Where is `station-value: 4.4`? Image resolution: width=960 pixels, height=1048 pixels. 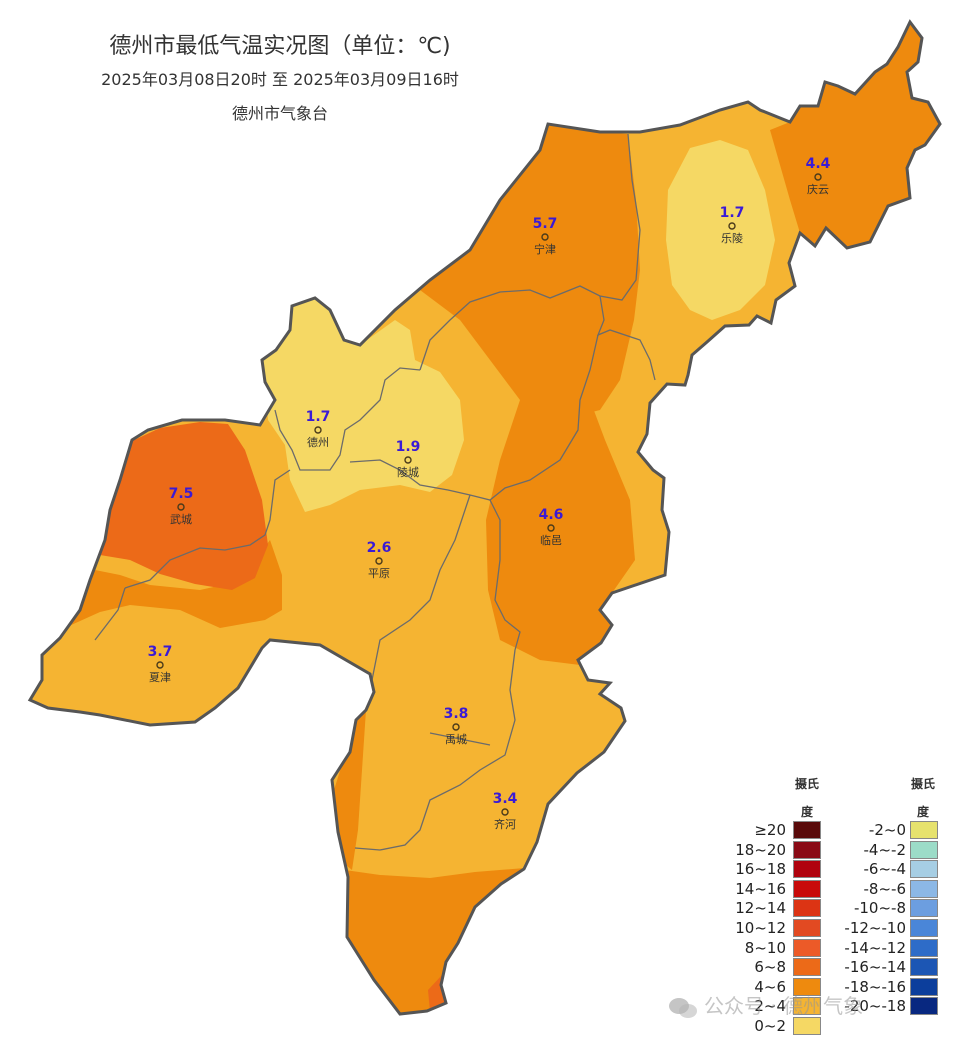
station-value: 4.4 is located at coordinates (818, 164).